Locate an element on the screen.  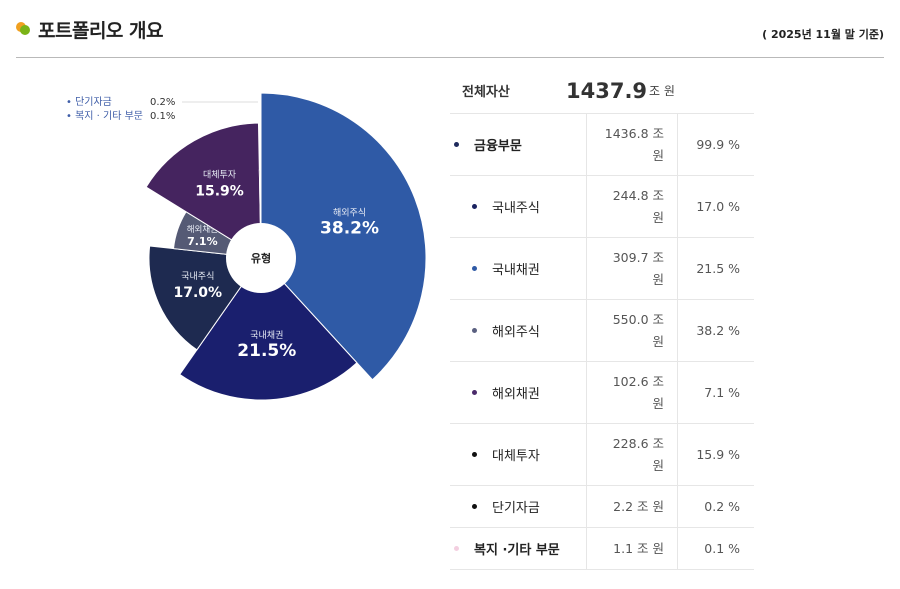
row-name: 해외주식 is located at coordinates (518, 330).